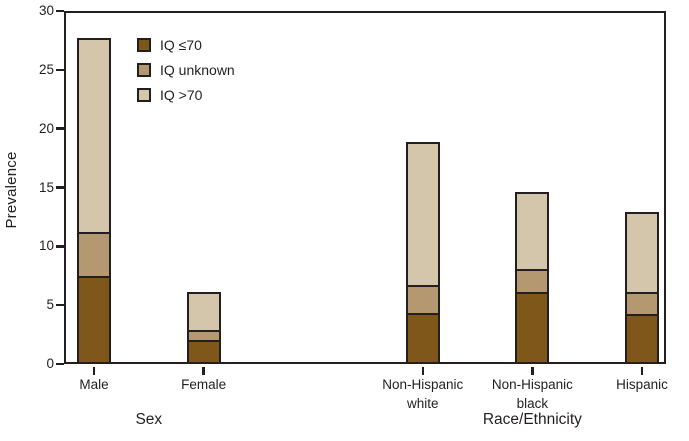 The image size is (689, 441). Describe the element at coordinates (181, 94) in the screenshot. I see `legend-label: IQ >70` at that location.